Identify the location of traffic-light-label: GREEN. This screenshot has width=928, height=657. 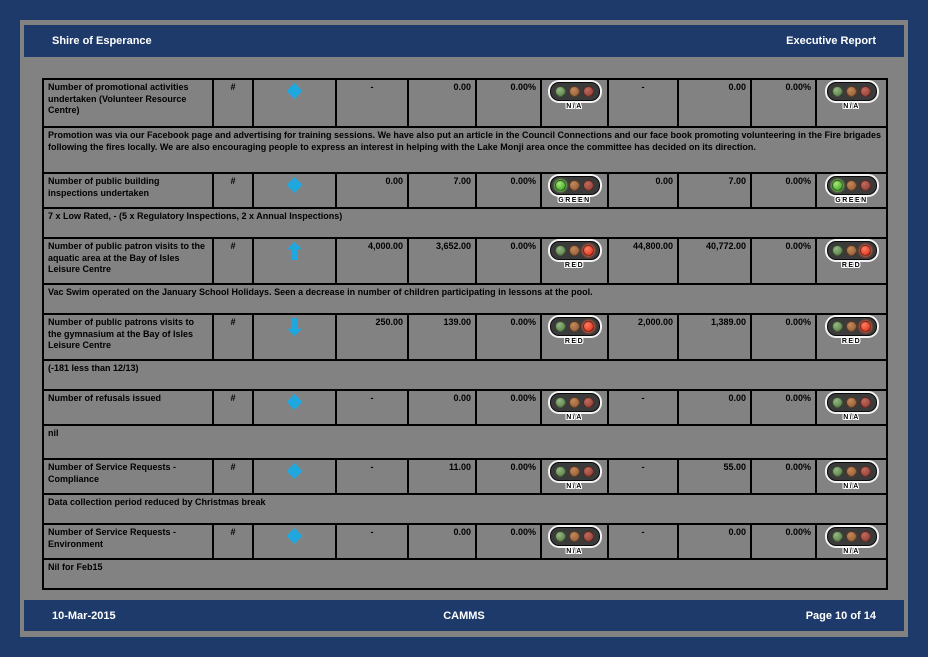
(574, 200).